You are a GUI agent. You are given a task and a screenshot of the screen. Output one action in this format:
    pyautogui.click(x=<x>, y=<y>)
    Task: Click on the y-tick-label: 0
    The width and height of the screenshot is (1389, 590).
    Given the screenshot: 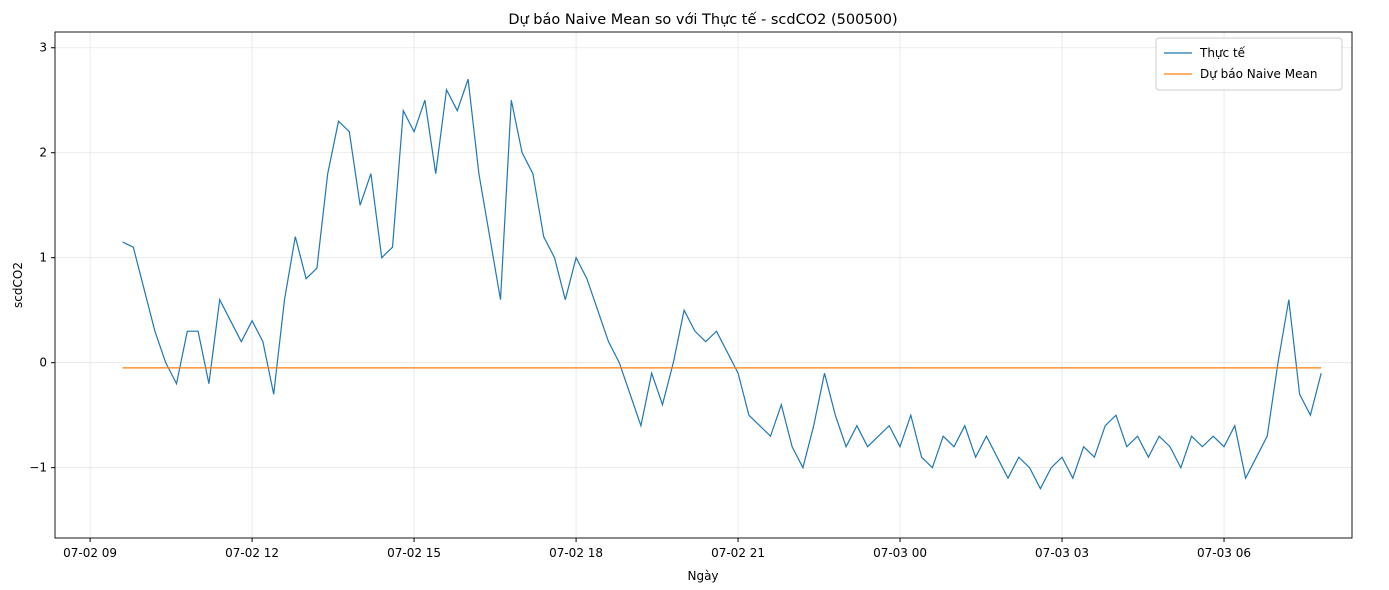 What is the action you would take?
    pyautogui.click(x=43, y=363)
    